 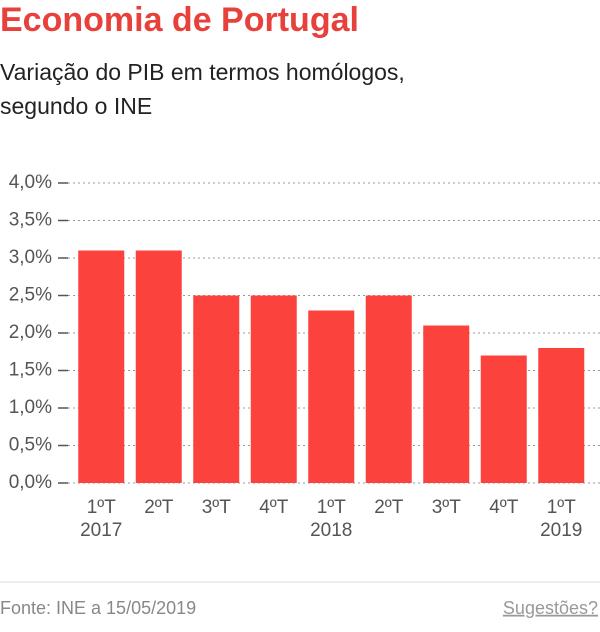 I want to click on y-tick-label: 3,5%, so click(x=30, y=220).